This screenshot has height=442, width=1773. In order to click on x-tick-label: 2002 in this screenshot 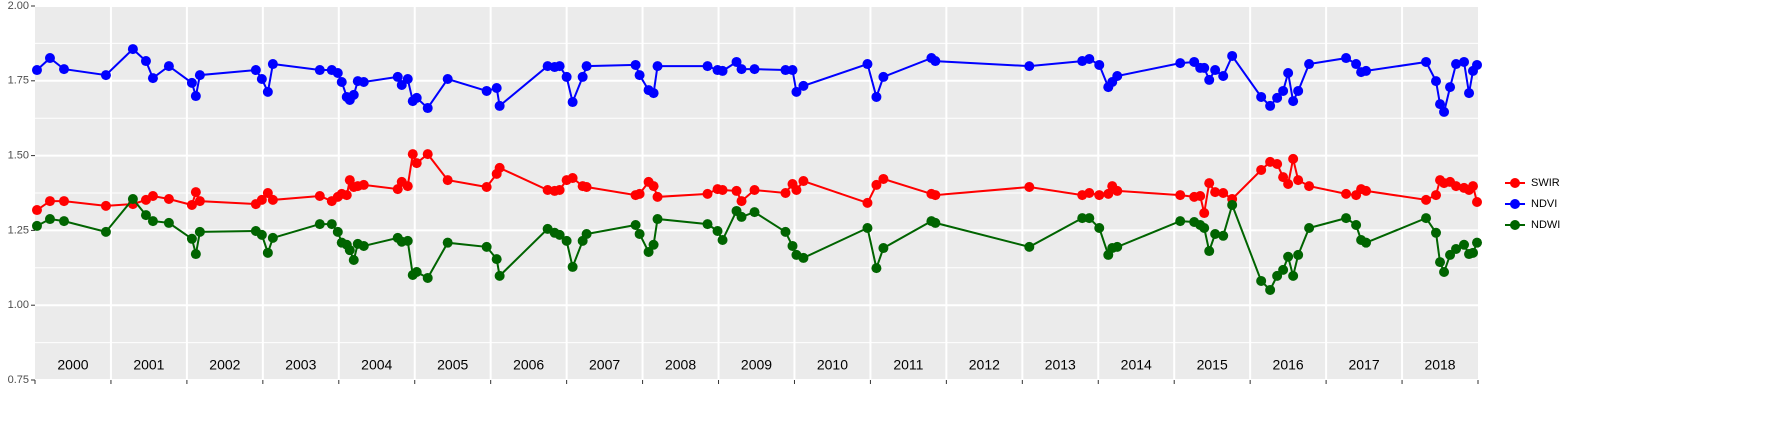, I will do `click(224, 365)`.